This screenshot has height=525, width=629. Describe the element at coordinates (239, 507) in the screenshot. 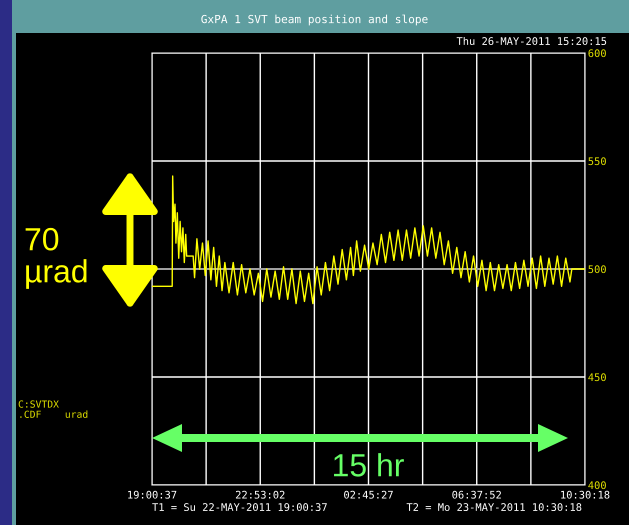

I see `text: T1 = Su 22-MAY-2011 19:00:37` at that location.